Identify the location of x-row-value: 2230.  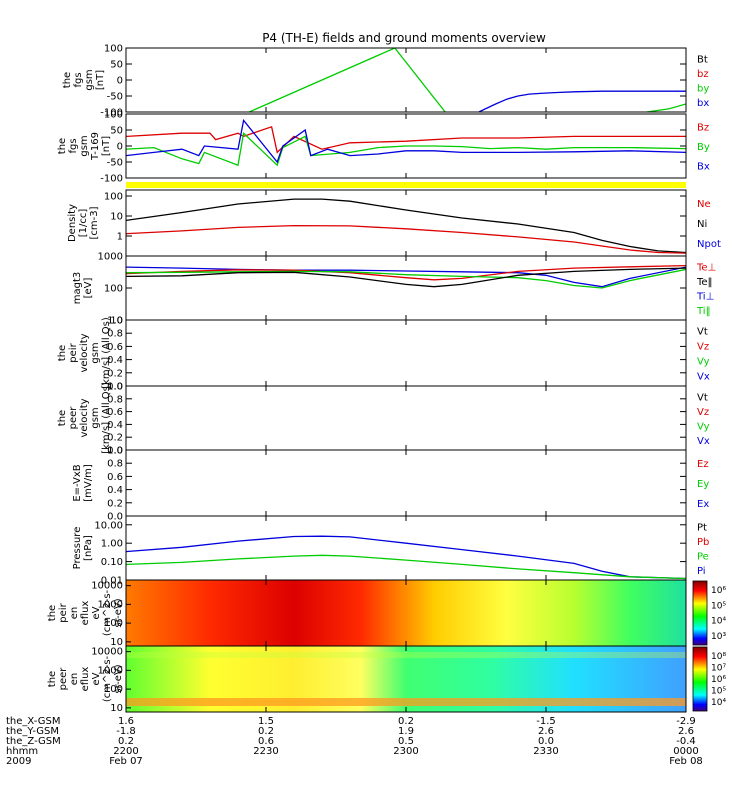
(265, 751).